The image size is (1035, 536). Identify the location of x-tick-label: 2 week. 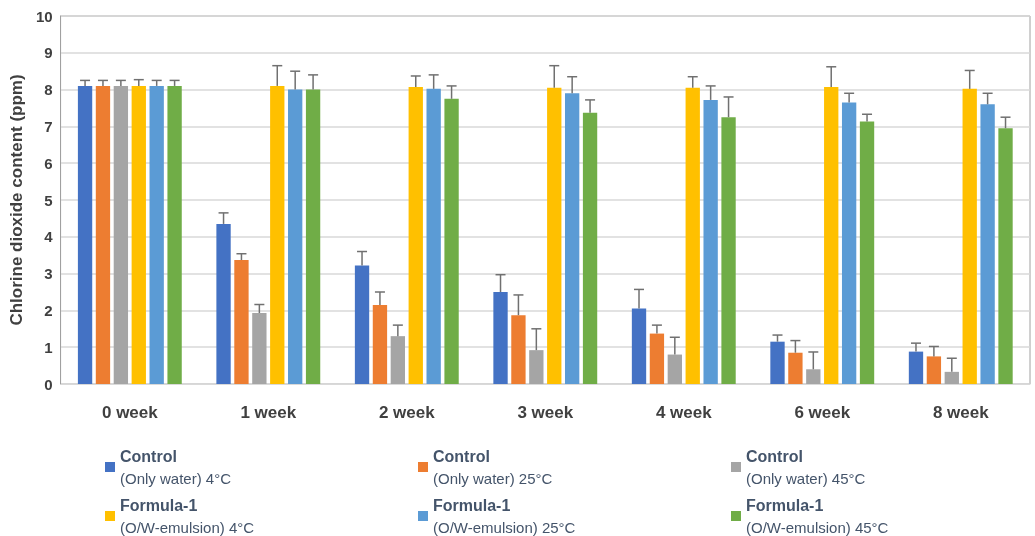
(407, 412).